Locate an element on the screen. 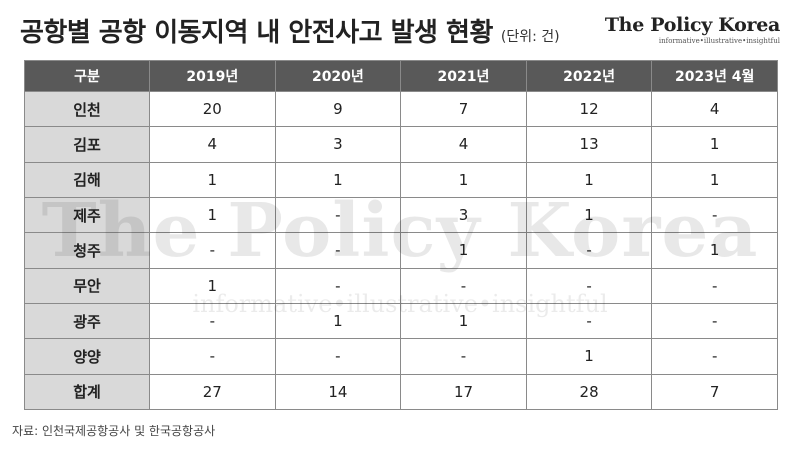  column-header: 2023년 4월 is located at coordinates (714, 76).